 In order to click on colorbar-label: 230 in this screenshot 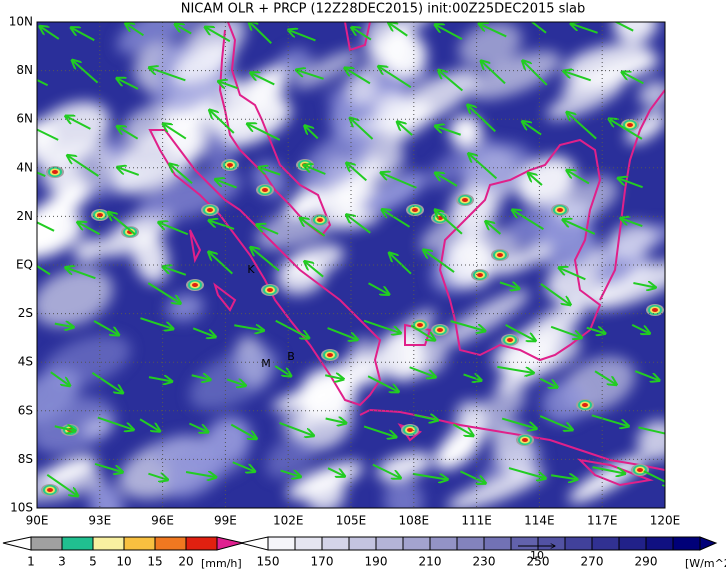, I will do `click(484, 562)`.